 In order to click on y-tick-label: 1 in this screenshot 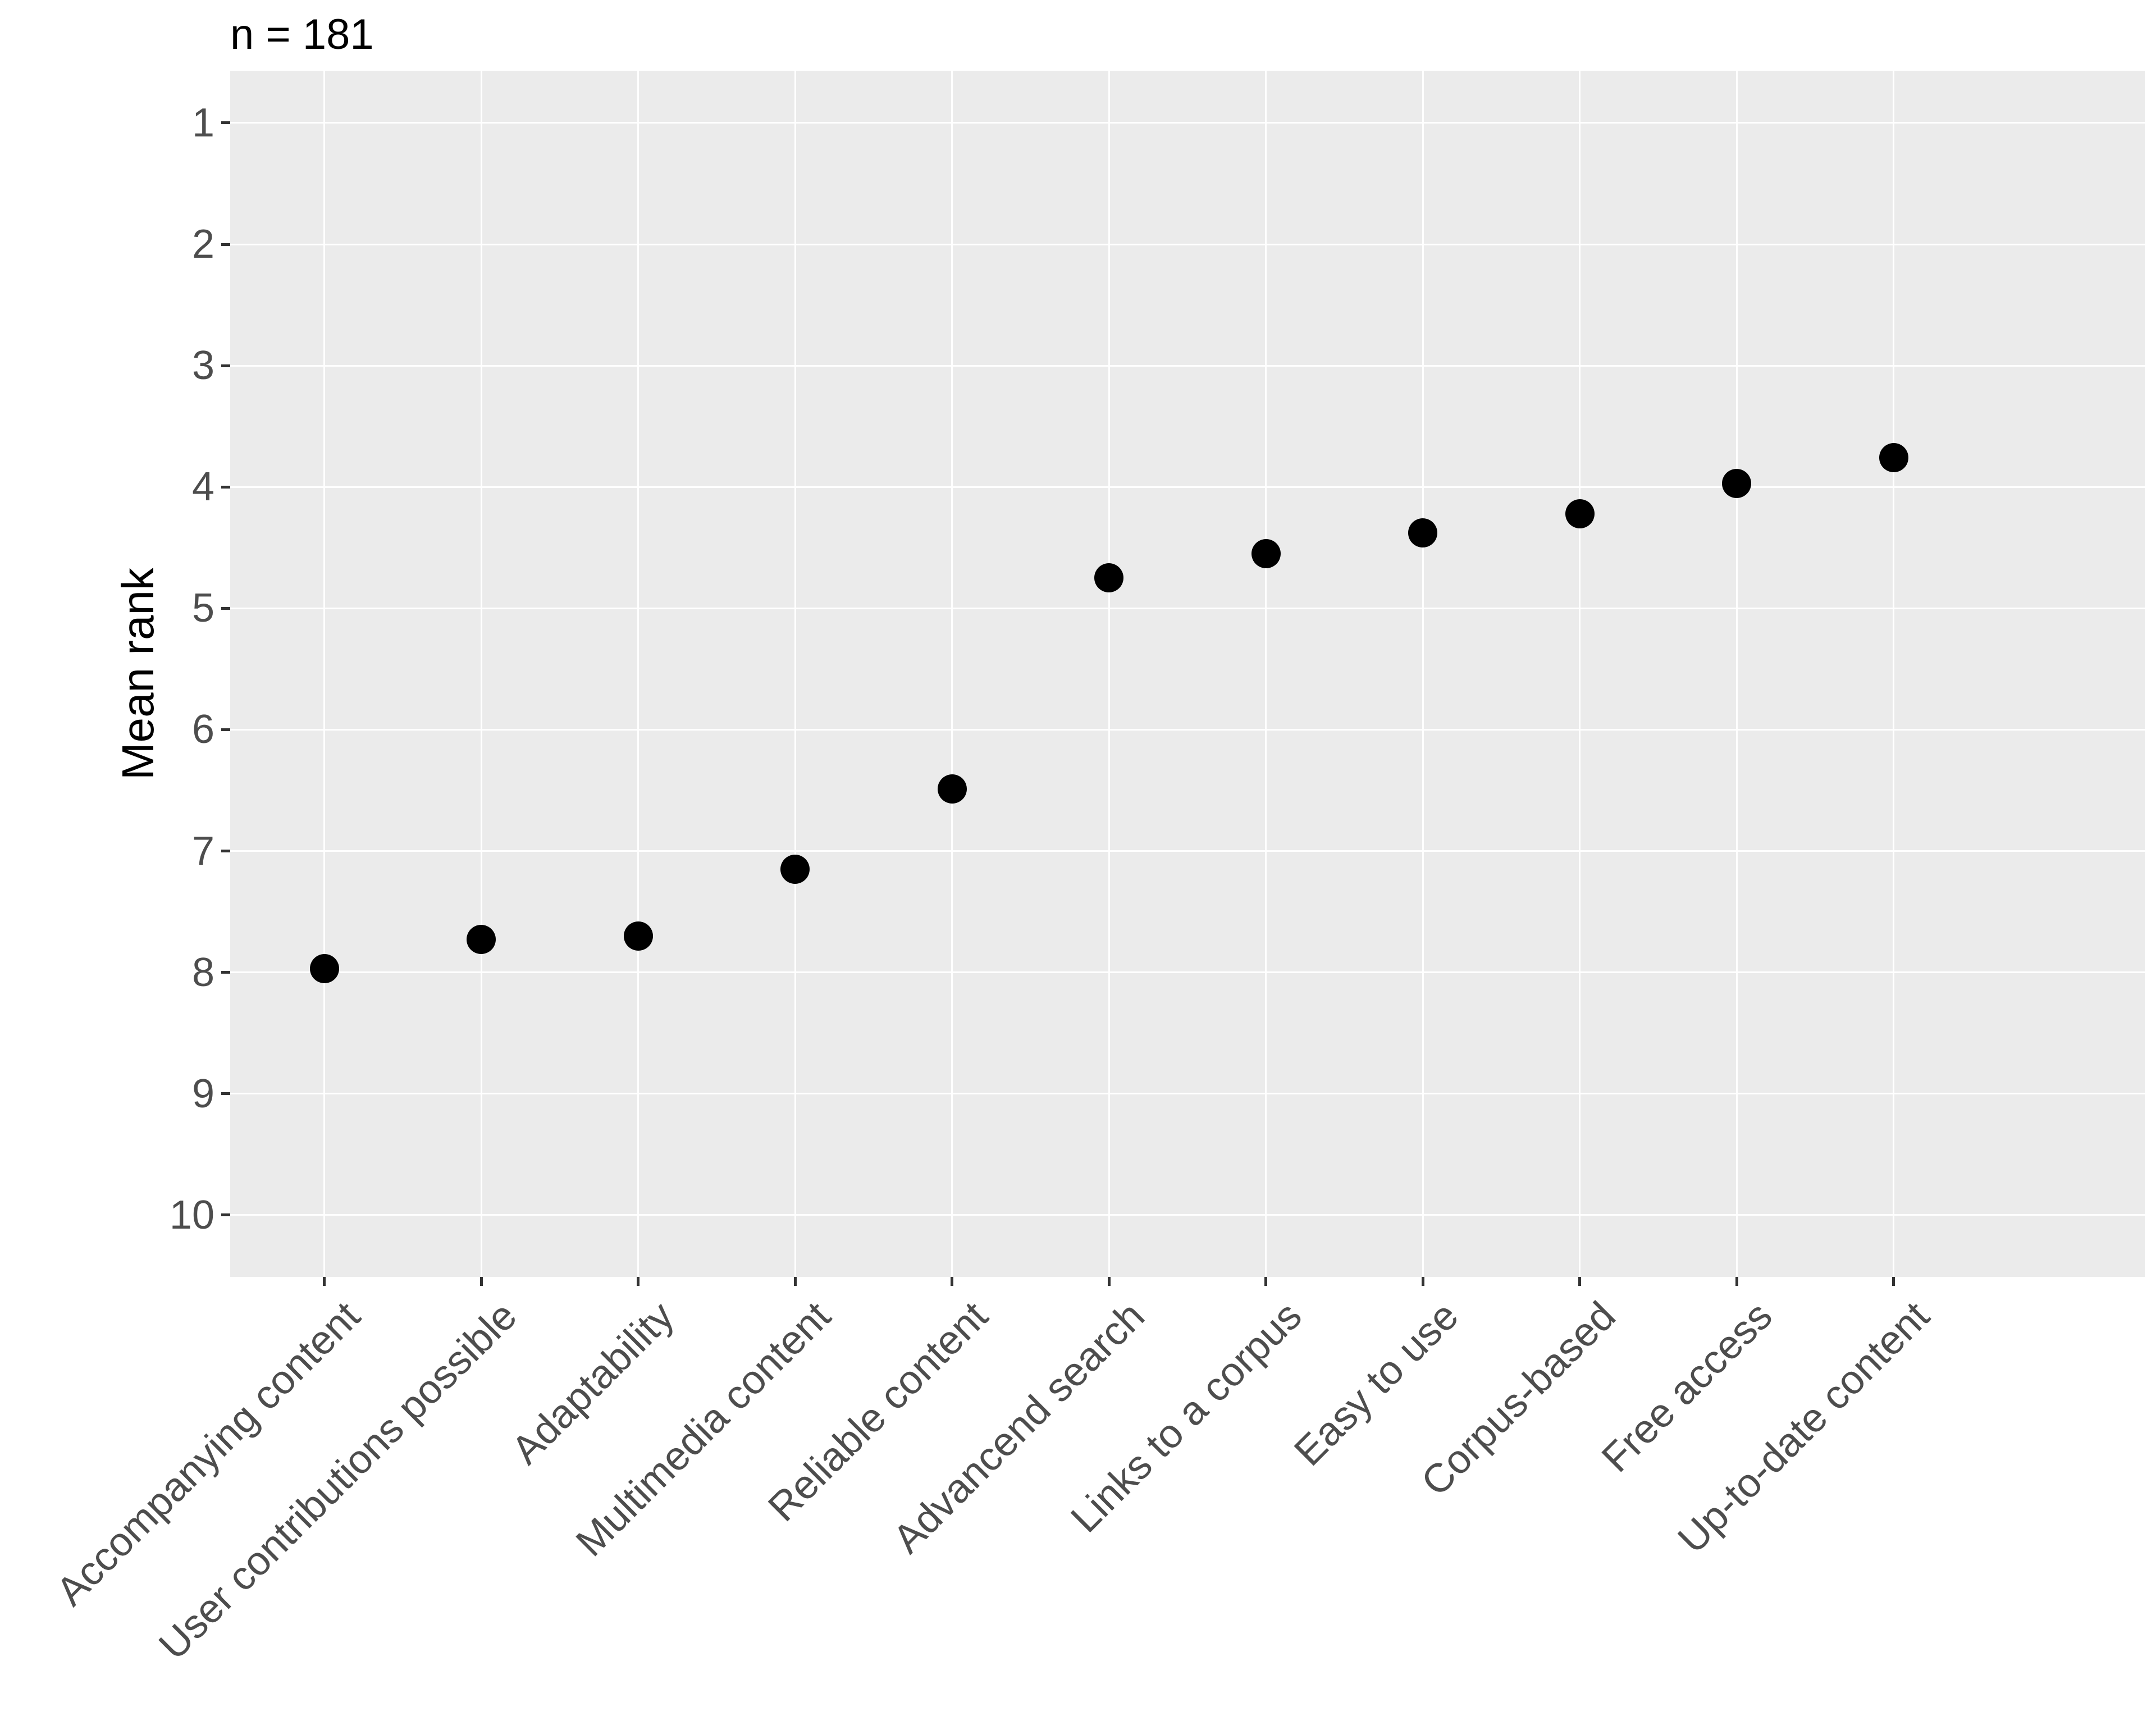, I will do `click(202, 123)`.